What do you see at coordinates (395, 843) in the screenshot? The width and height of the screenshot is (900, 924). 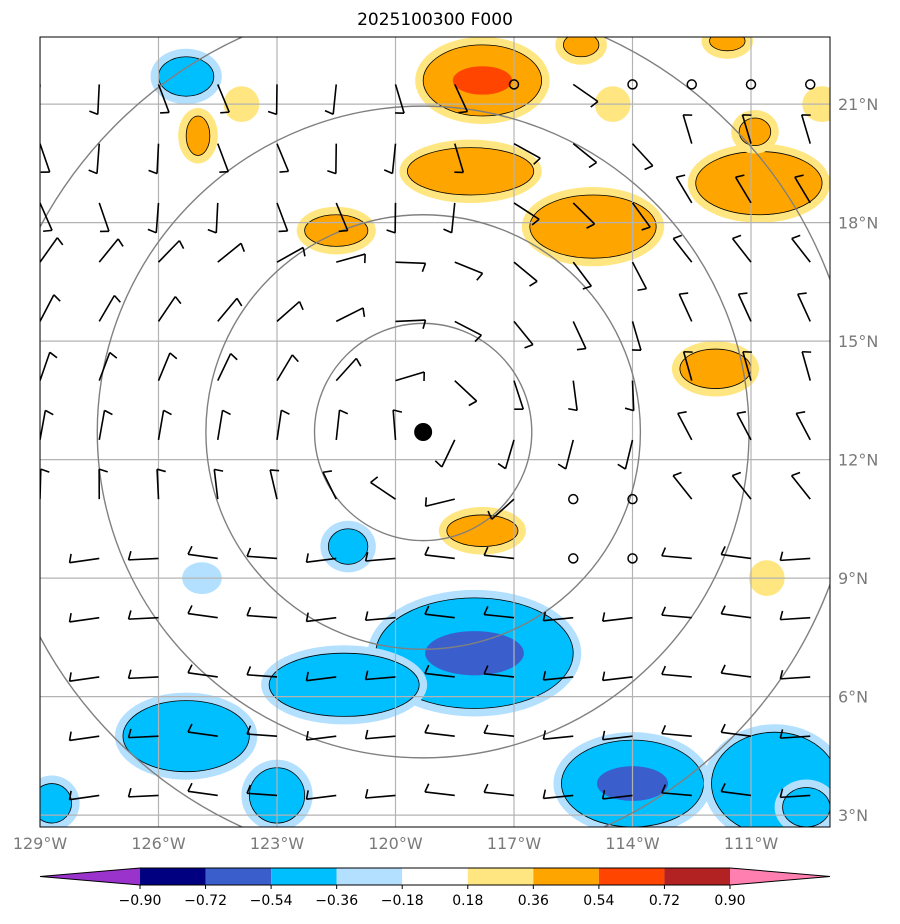 I see `longitude-tick-label: 120°W` at bounding box center [395, 843].